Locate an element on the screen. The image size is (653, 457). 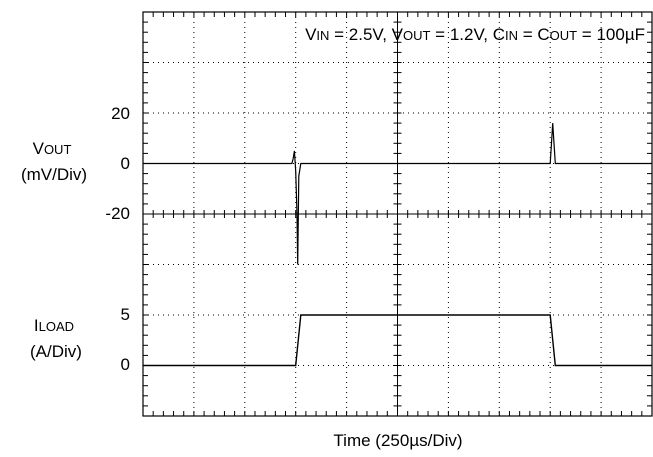
iload-channel-unit: (A/Div) is located at coordinates (56, 351).